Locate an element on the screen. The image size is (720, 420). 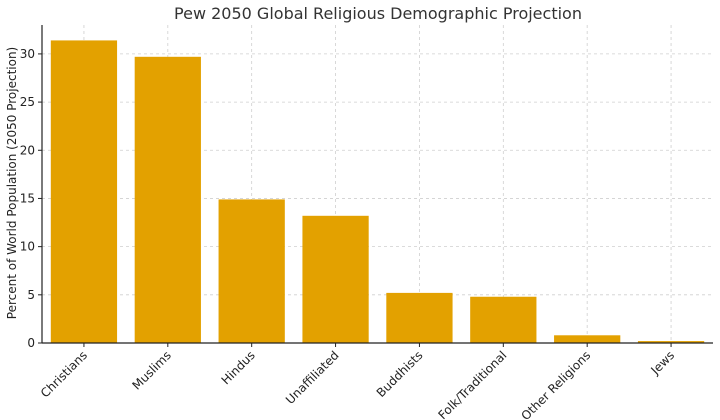
y-tick-label: 10 is located at coordinates (27, 247).